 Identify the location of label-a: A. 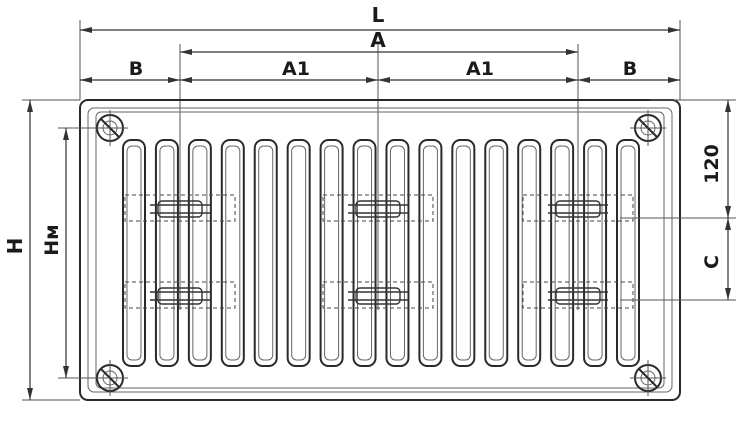
(378, 40).